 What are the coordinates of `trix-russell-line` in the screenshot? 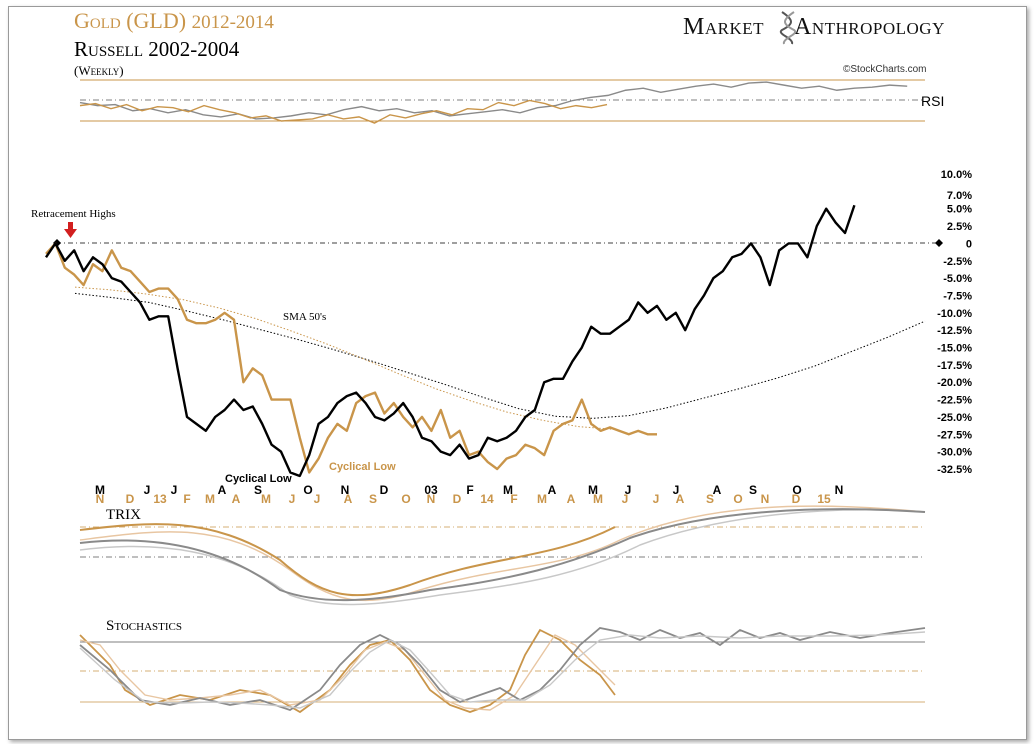 It's located at (502, 555).